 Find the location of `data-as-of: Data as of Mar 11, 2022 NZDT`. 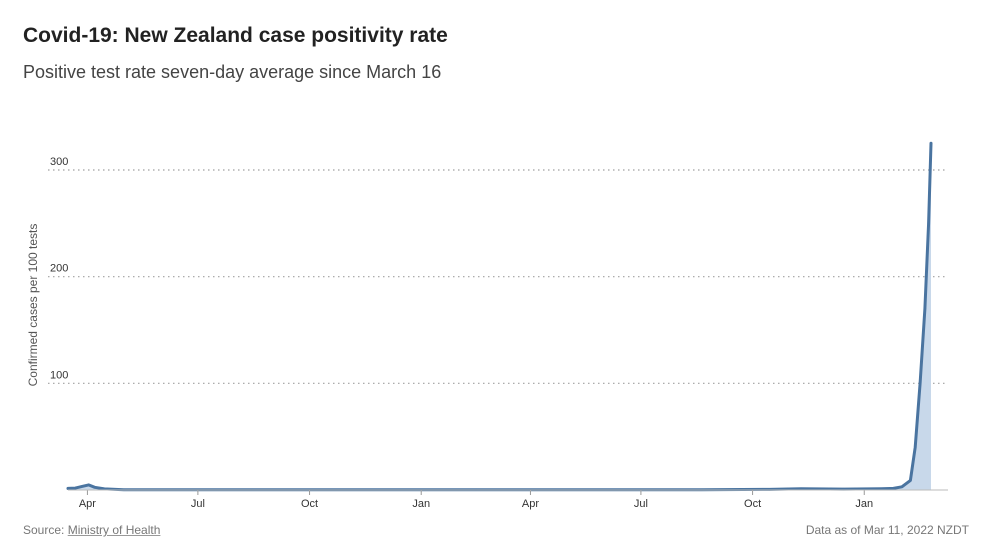

data-as-of: Data as of Mar 11, 2022 NZDT is located at coordinates (887, 530).